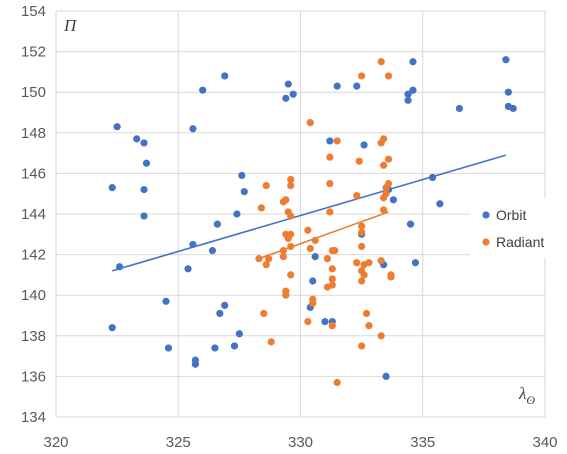  I want to click on y-tick-label: 136, so click(33, 376).